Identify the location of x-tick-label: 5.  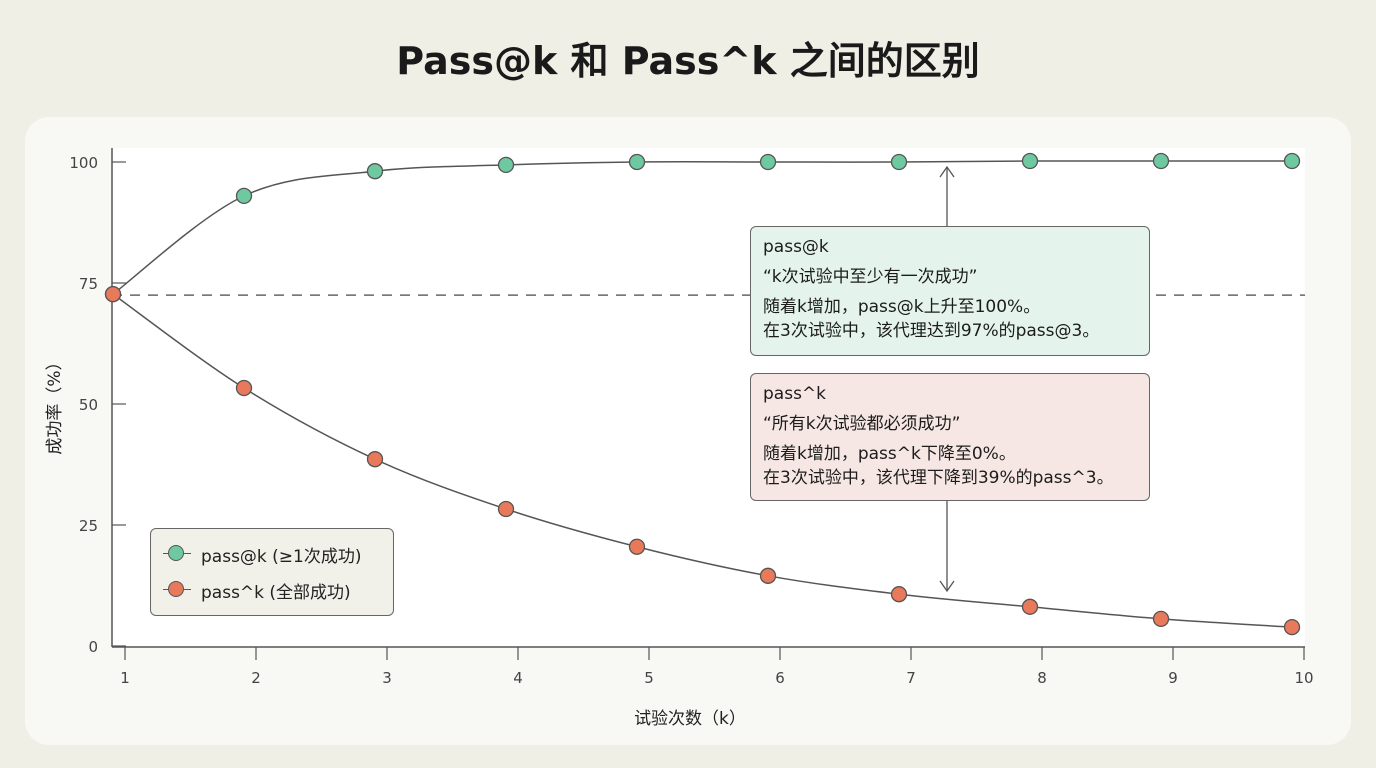
(649, 678).